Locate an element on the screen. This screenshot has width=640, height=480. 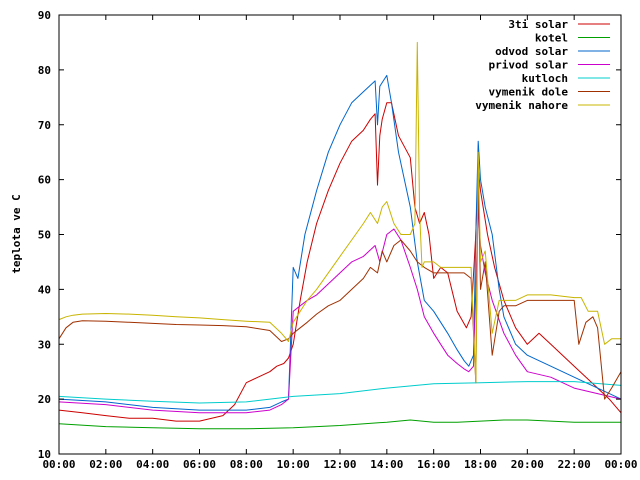
legend-label: vymenik nahore is located at coordinates (521, 105).